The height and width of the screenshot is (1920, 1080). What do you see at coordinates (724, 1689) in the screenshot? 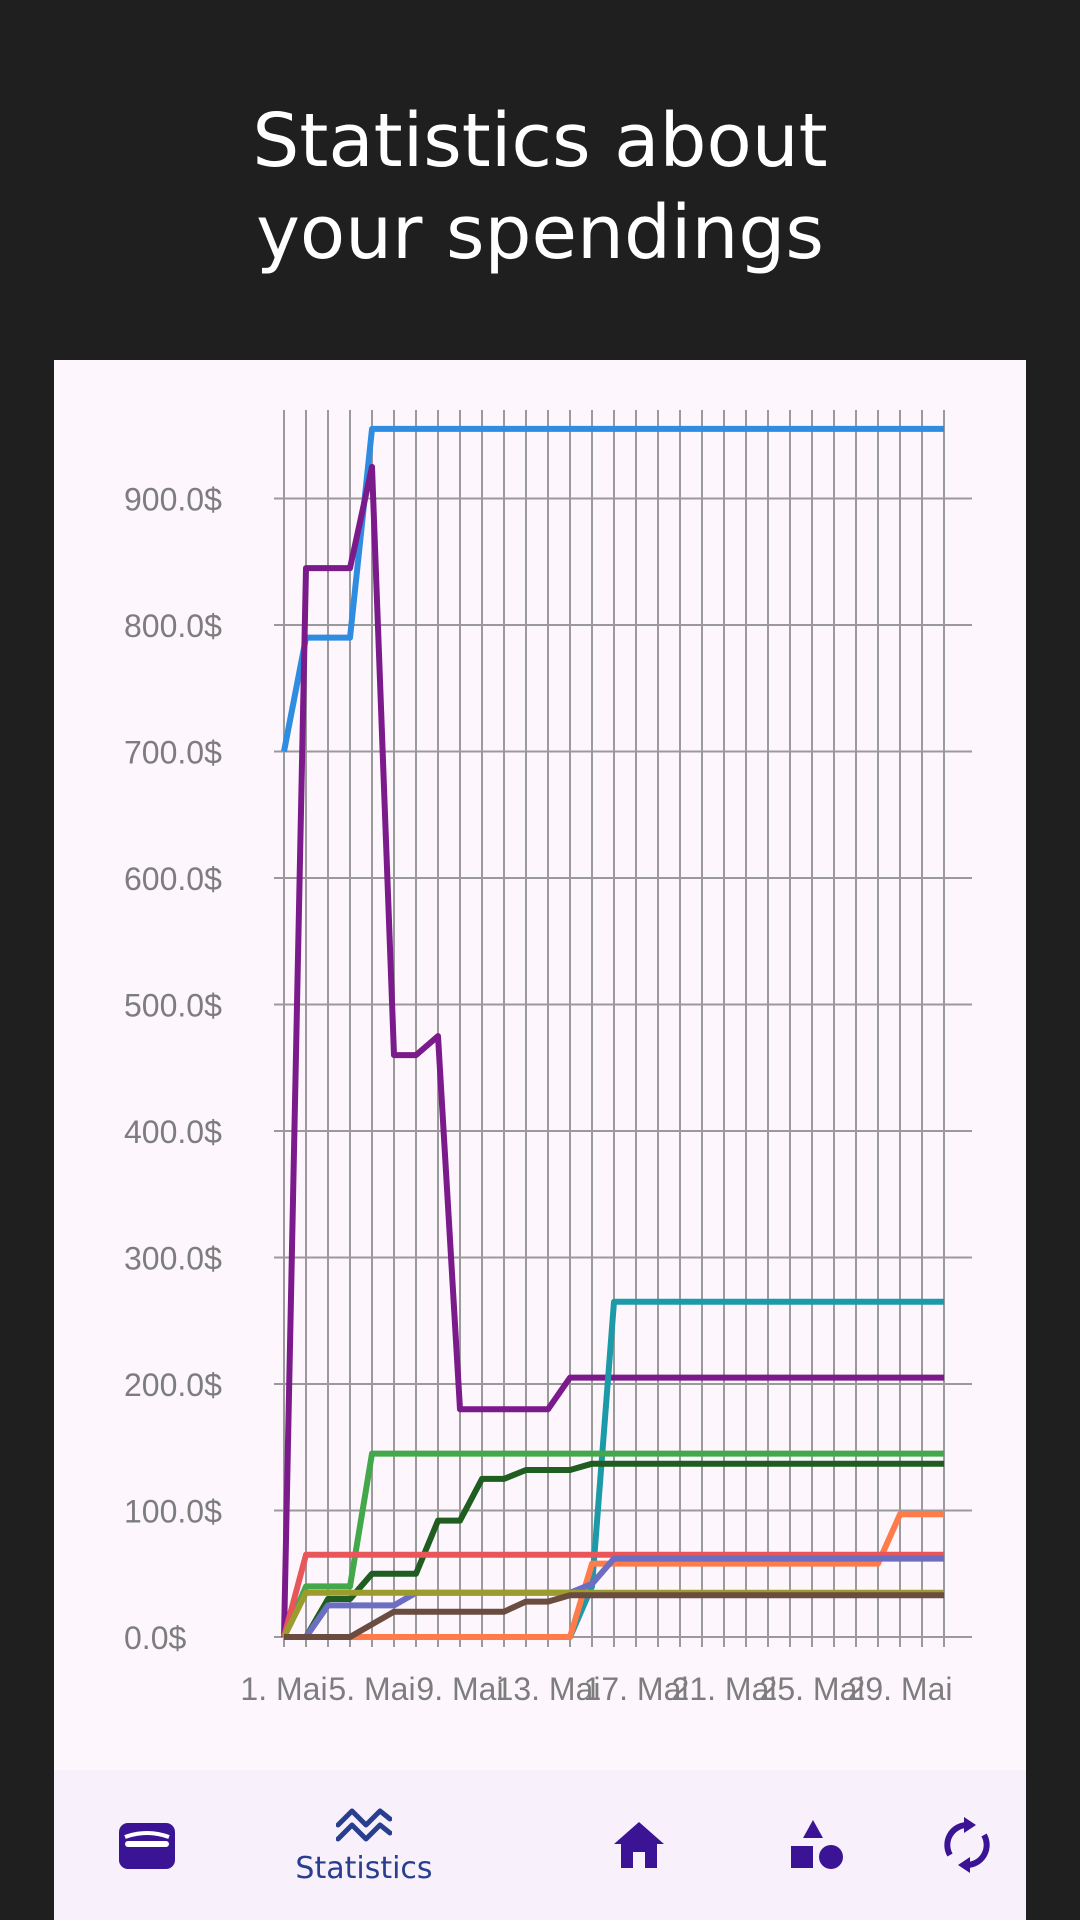
I see `x-tick-label: 21. Mai` at bounding box center [724, 1689].